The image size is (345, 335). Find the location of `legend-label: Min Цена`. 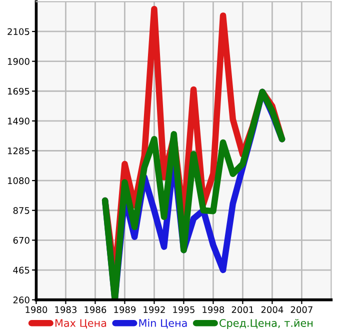

legend-label: Min Цена is located at coordinates (163, 323).